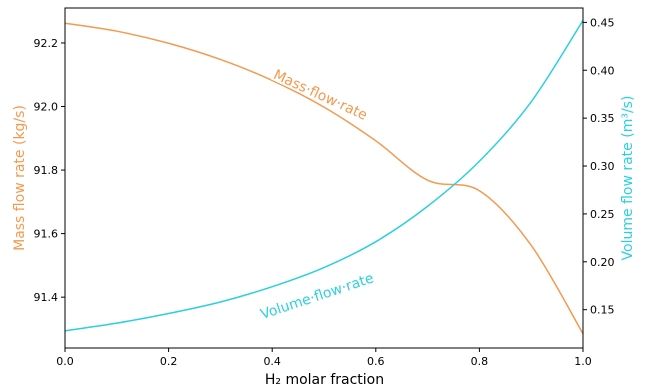  Describe the element at coordinates (324, 358) in the screenshot. I see `x-axis-ticks: 0.0 0.2 0.4 0.6 0.8 1.0` at that location.